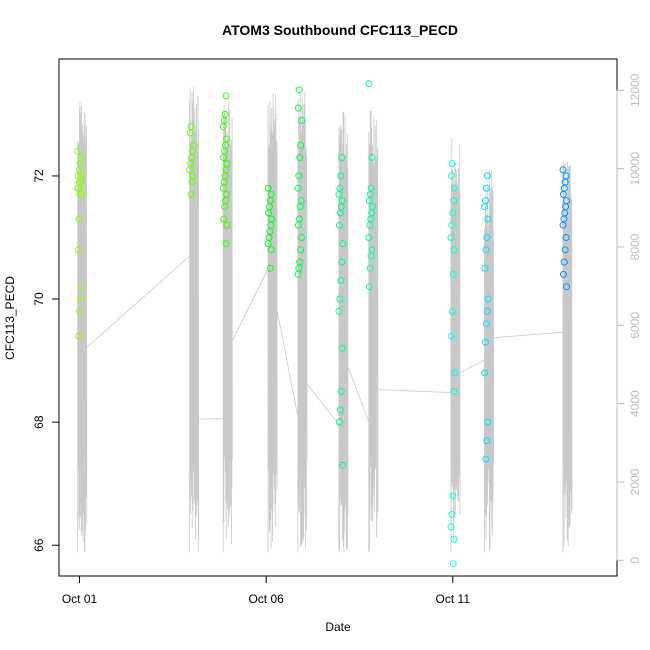  I want to click on chart-title: ATOM3 Southbound CFC113_PECD, so click(340, 30).